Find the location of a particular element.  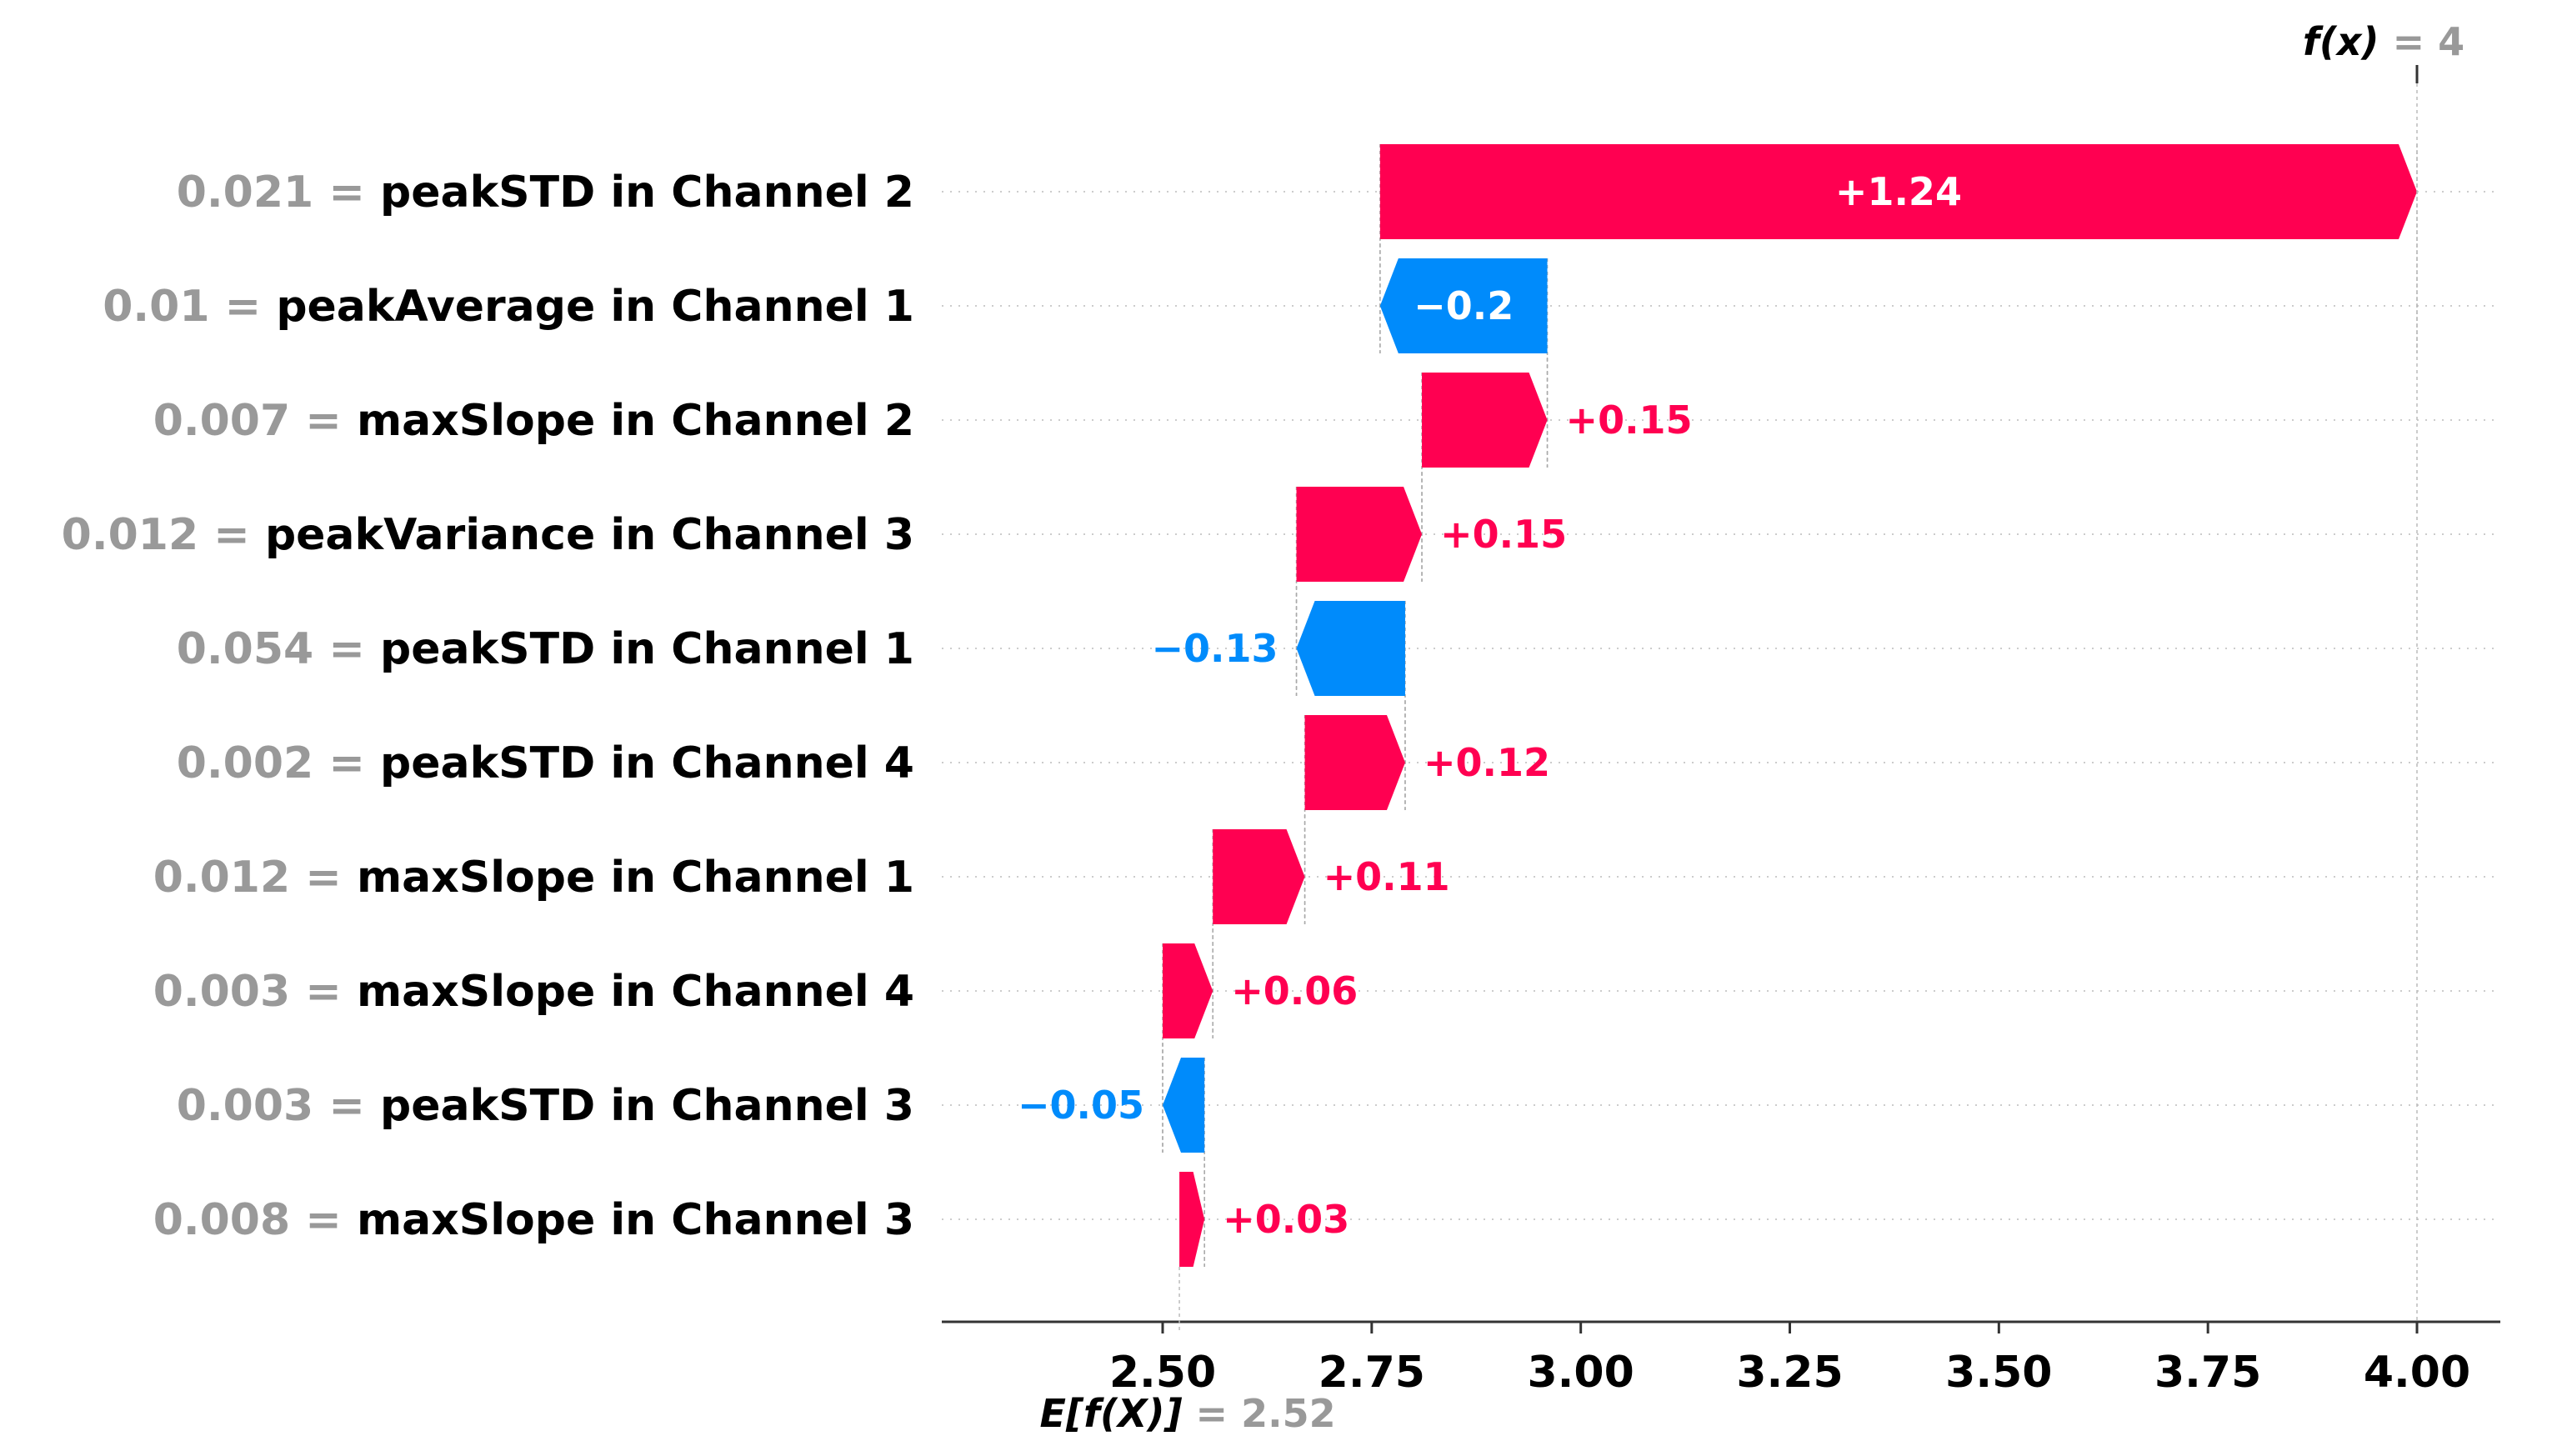

base-eq: = 2.52 is located at coordinates (1259, 1413).